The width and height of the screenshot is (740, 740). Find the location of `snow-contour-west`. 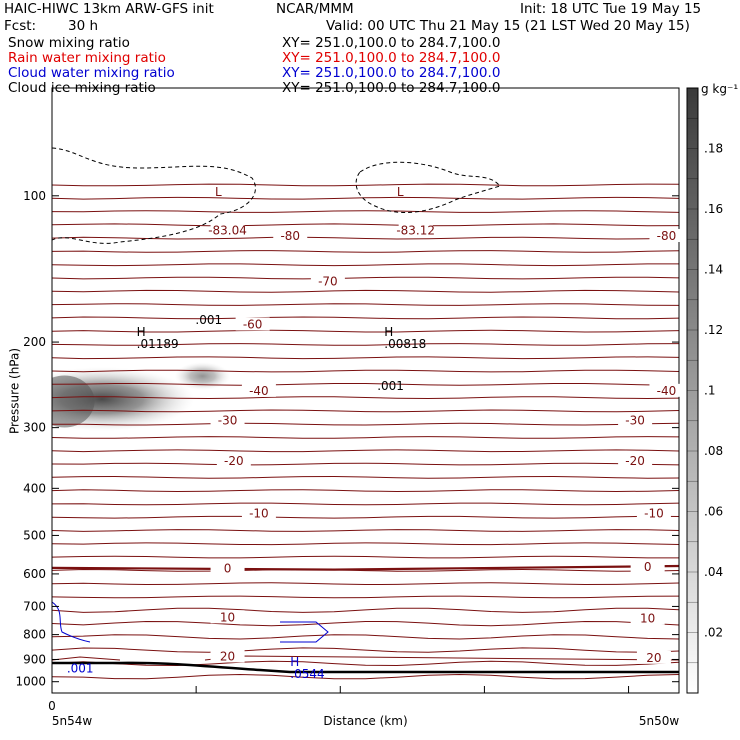

snow-contour-west is located at coordinates (154, 195).